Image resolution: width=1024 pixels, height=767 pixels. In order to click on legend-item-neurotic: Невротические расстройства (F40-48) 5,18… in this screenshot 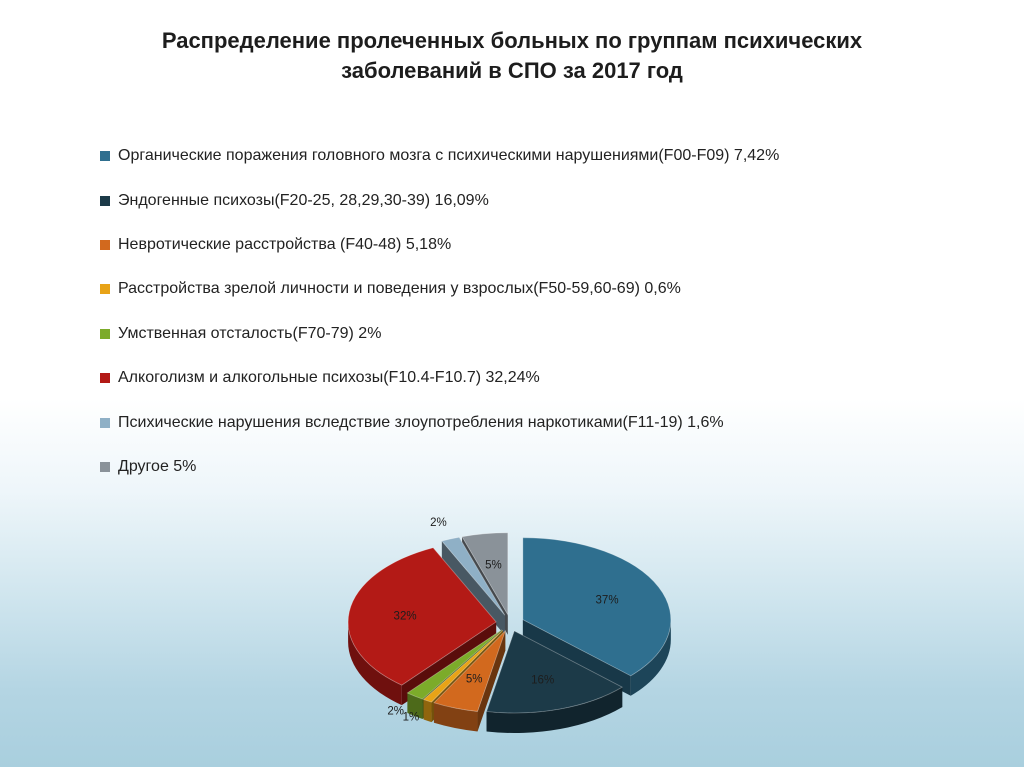, I will do `click(540, 245)`.